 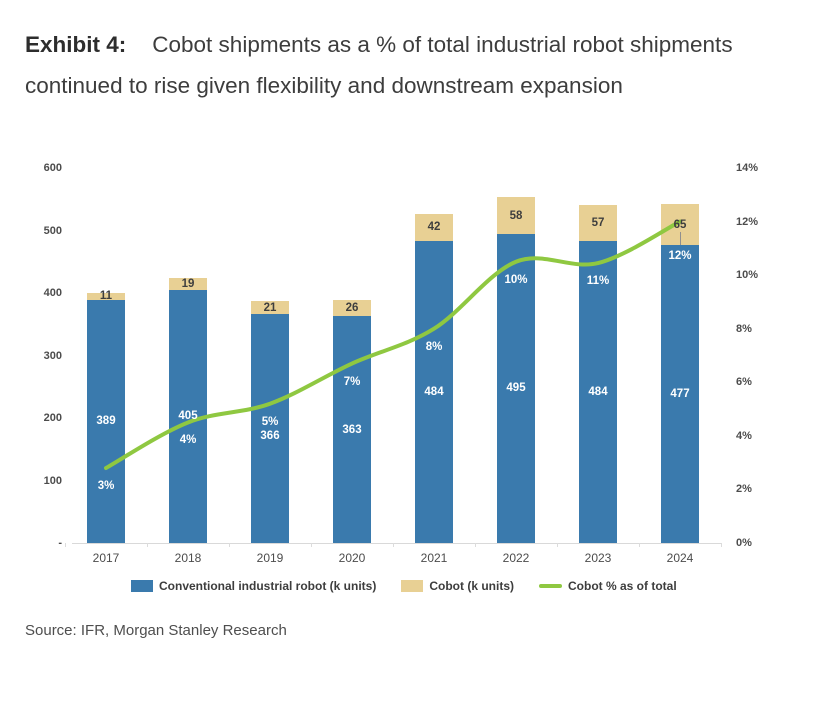 I want to click on x-axis-label: 2021, so click(x=434, y=558).